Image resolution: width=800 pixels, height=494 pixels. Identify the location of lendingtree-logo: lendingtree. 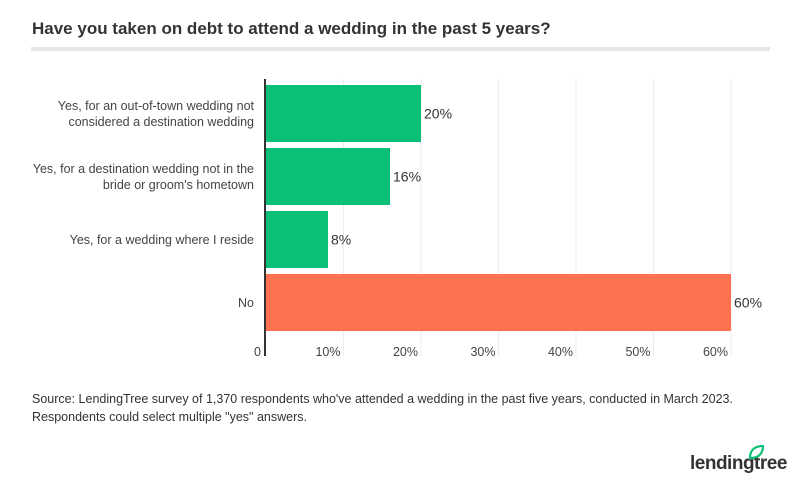
(738, 460).